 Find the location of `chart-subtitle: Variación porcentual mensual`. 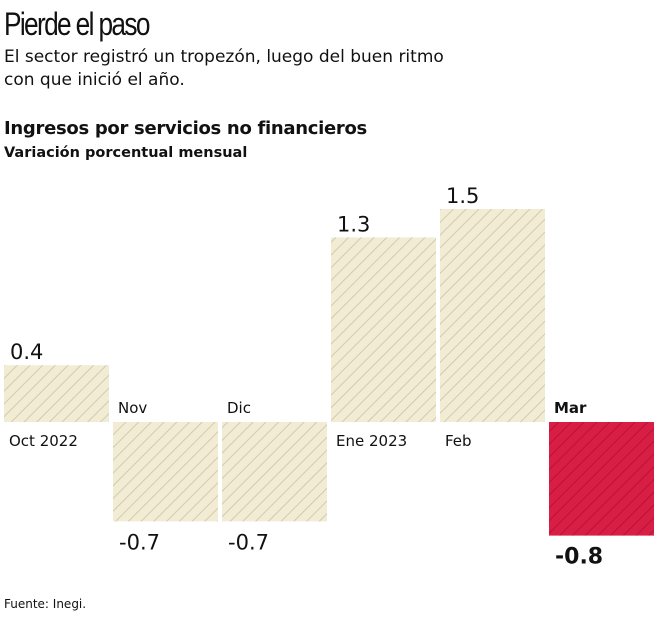

chart-subtitle: Variación porcentual mensual is located at coordinates (126, 153).